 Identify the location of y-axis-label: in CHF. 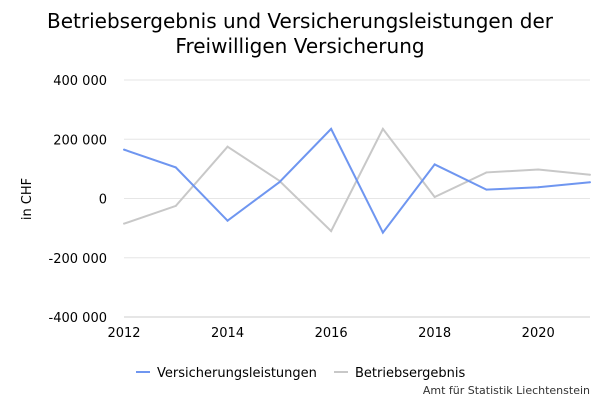
(27, 199).